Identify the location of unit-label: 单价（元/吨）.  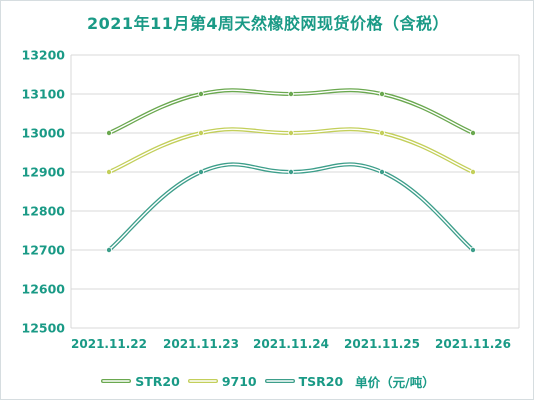
(395, 382).